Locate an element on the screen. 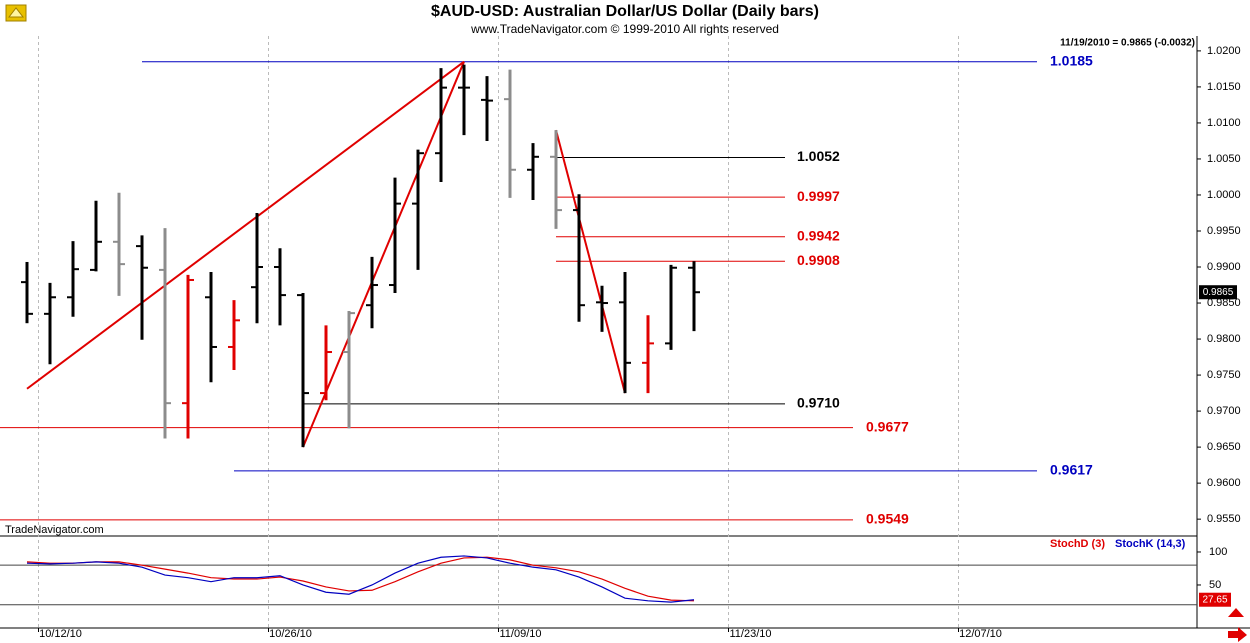 The image size is (1250, 643). y-tick-label: 0.9750 is located at coordinates (1224, 375).